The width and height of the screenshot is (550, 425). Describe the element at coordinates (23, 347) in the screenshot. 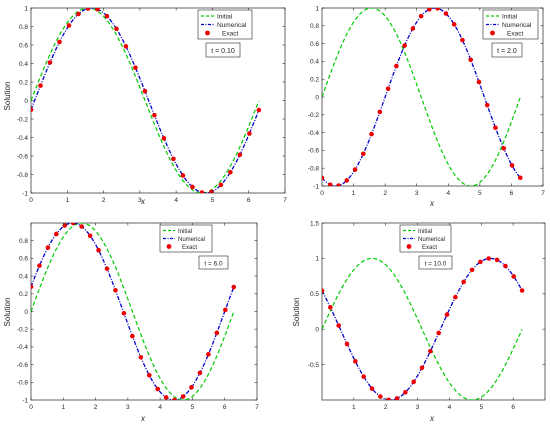

I see `y-tick-label: -0.4` at that location.